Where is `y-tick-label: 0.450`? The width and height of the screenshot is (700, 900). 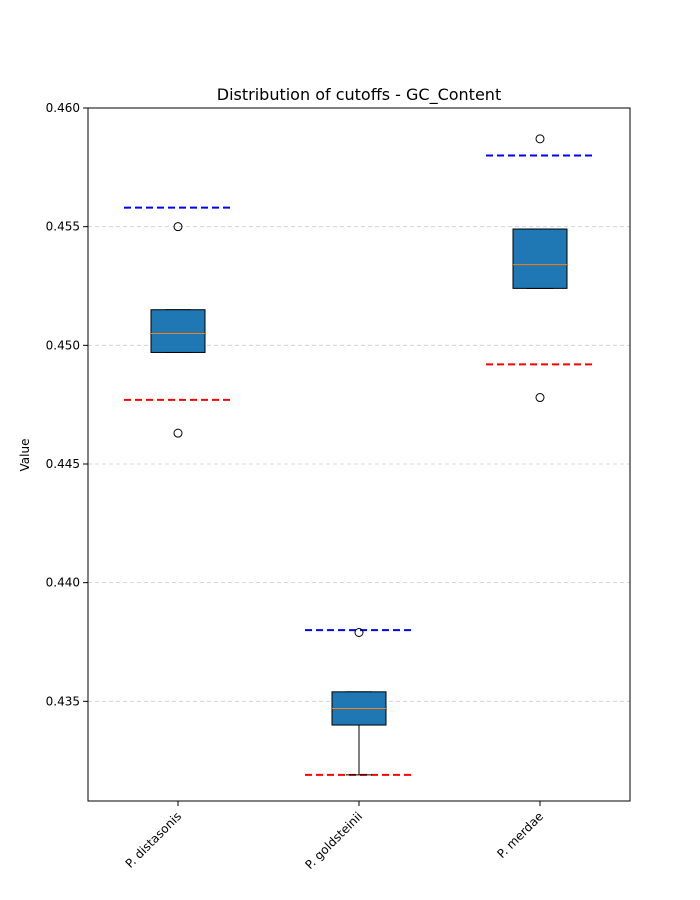 y-tick-label: 0.450 is located at coordinates (63, 345).